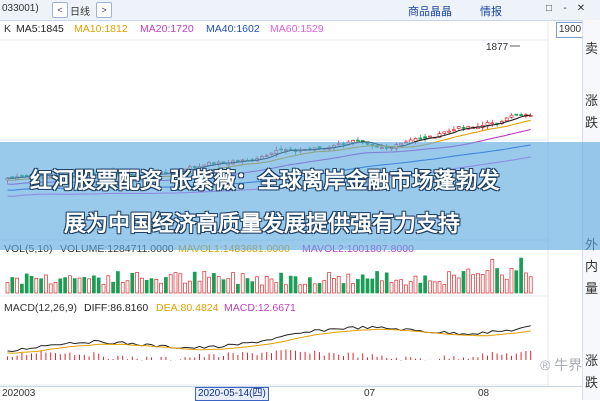 The height and width of the screenshot is (401, 600). Describe the element at coordinates (592, 100) in the screenshot. I see `rp-char-1: 涨` at that location.